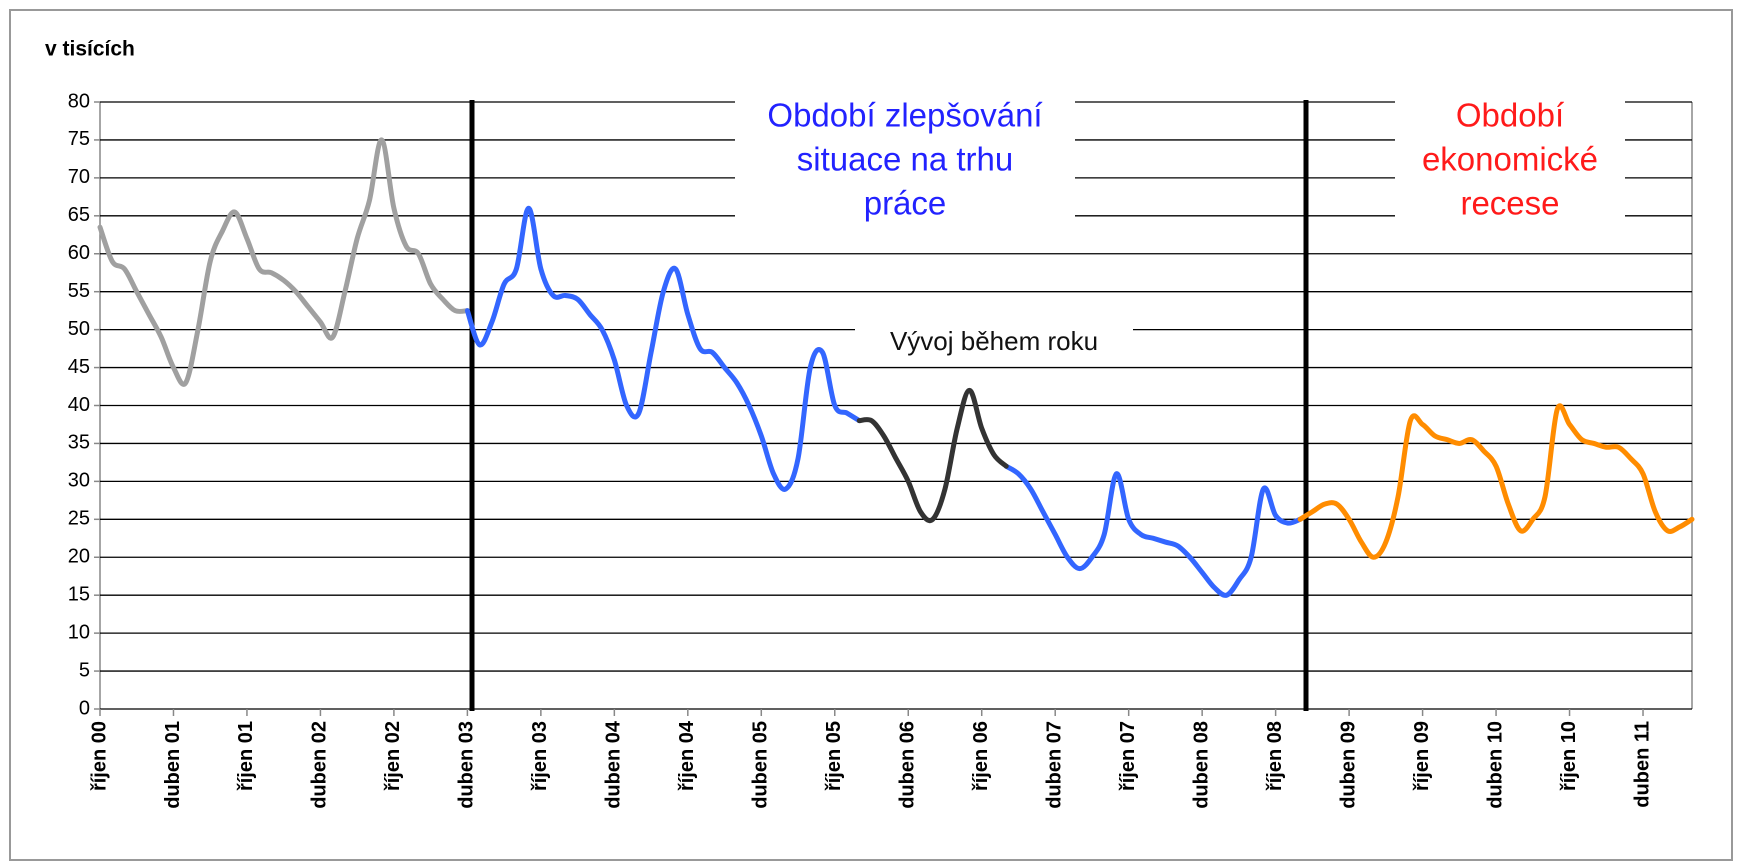  I want to click on y-tick-label: 45, so click(79, 367).